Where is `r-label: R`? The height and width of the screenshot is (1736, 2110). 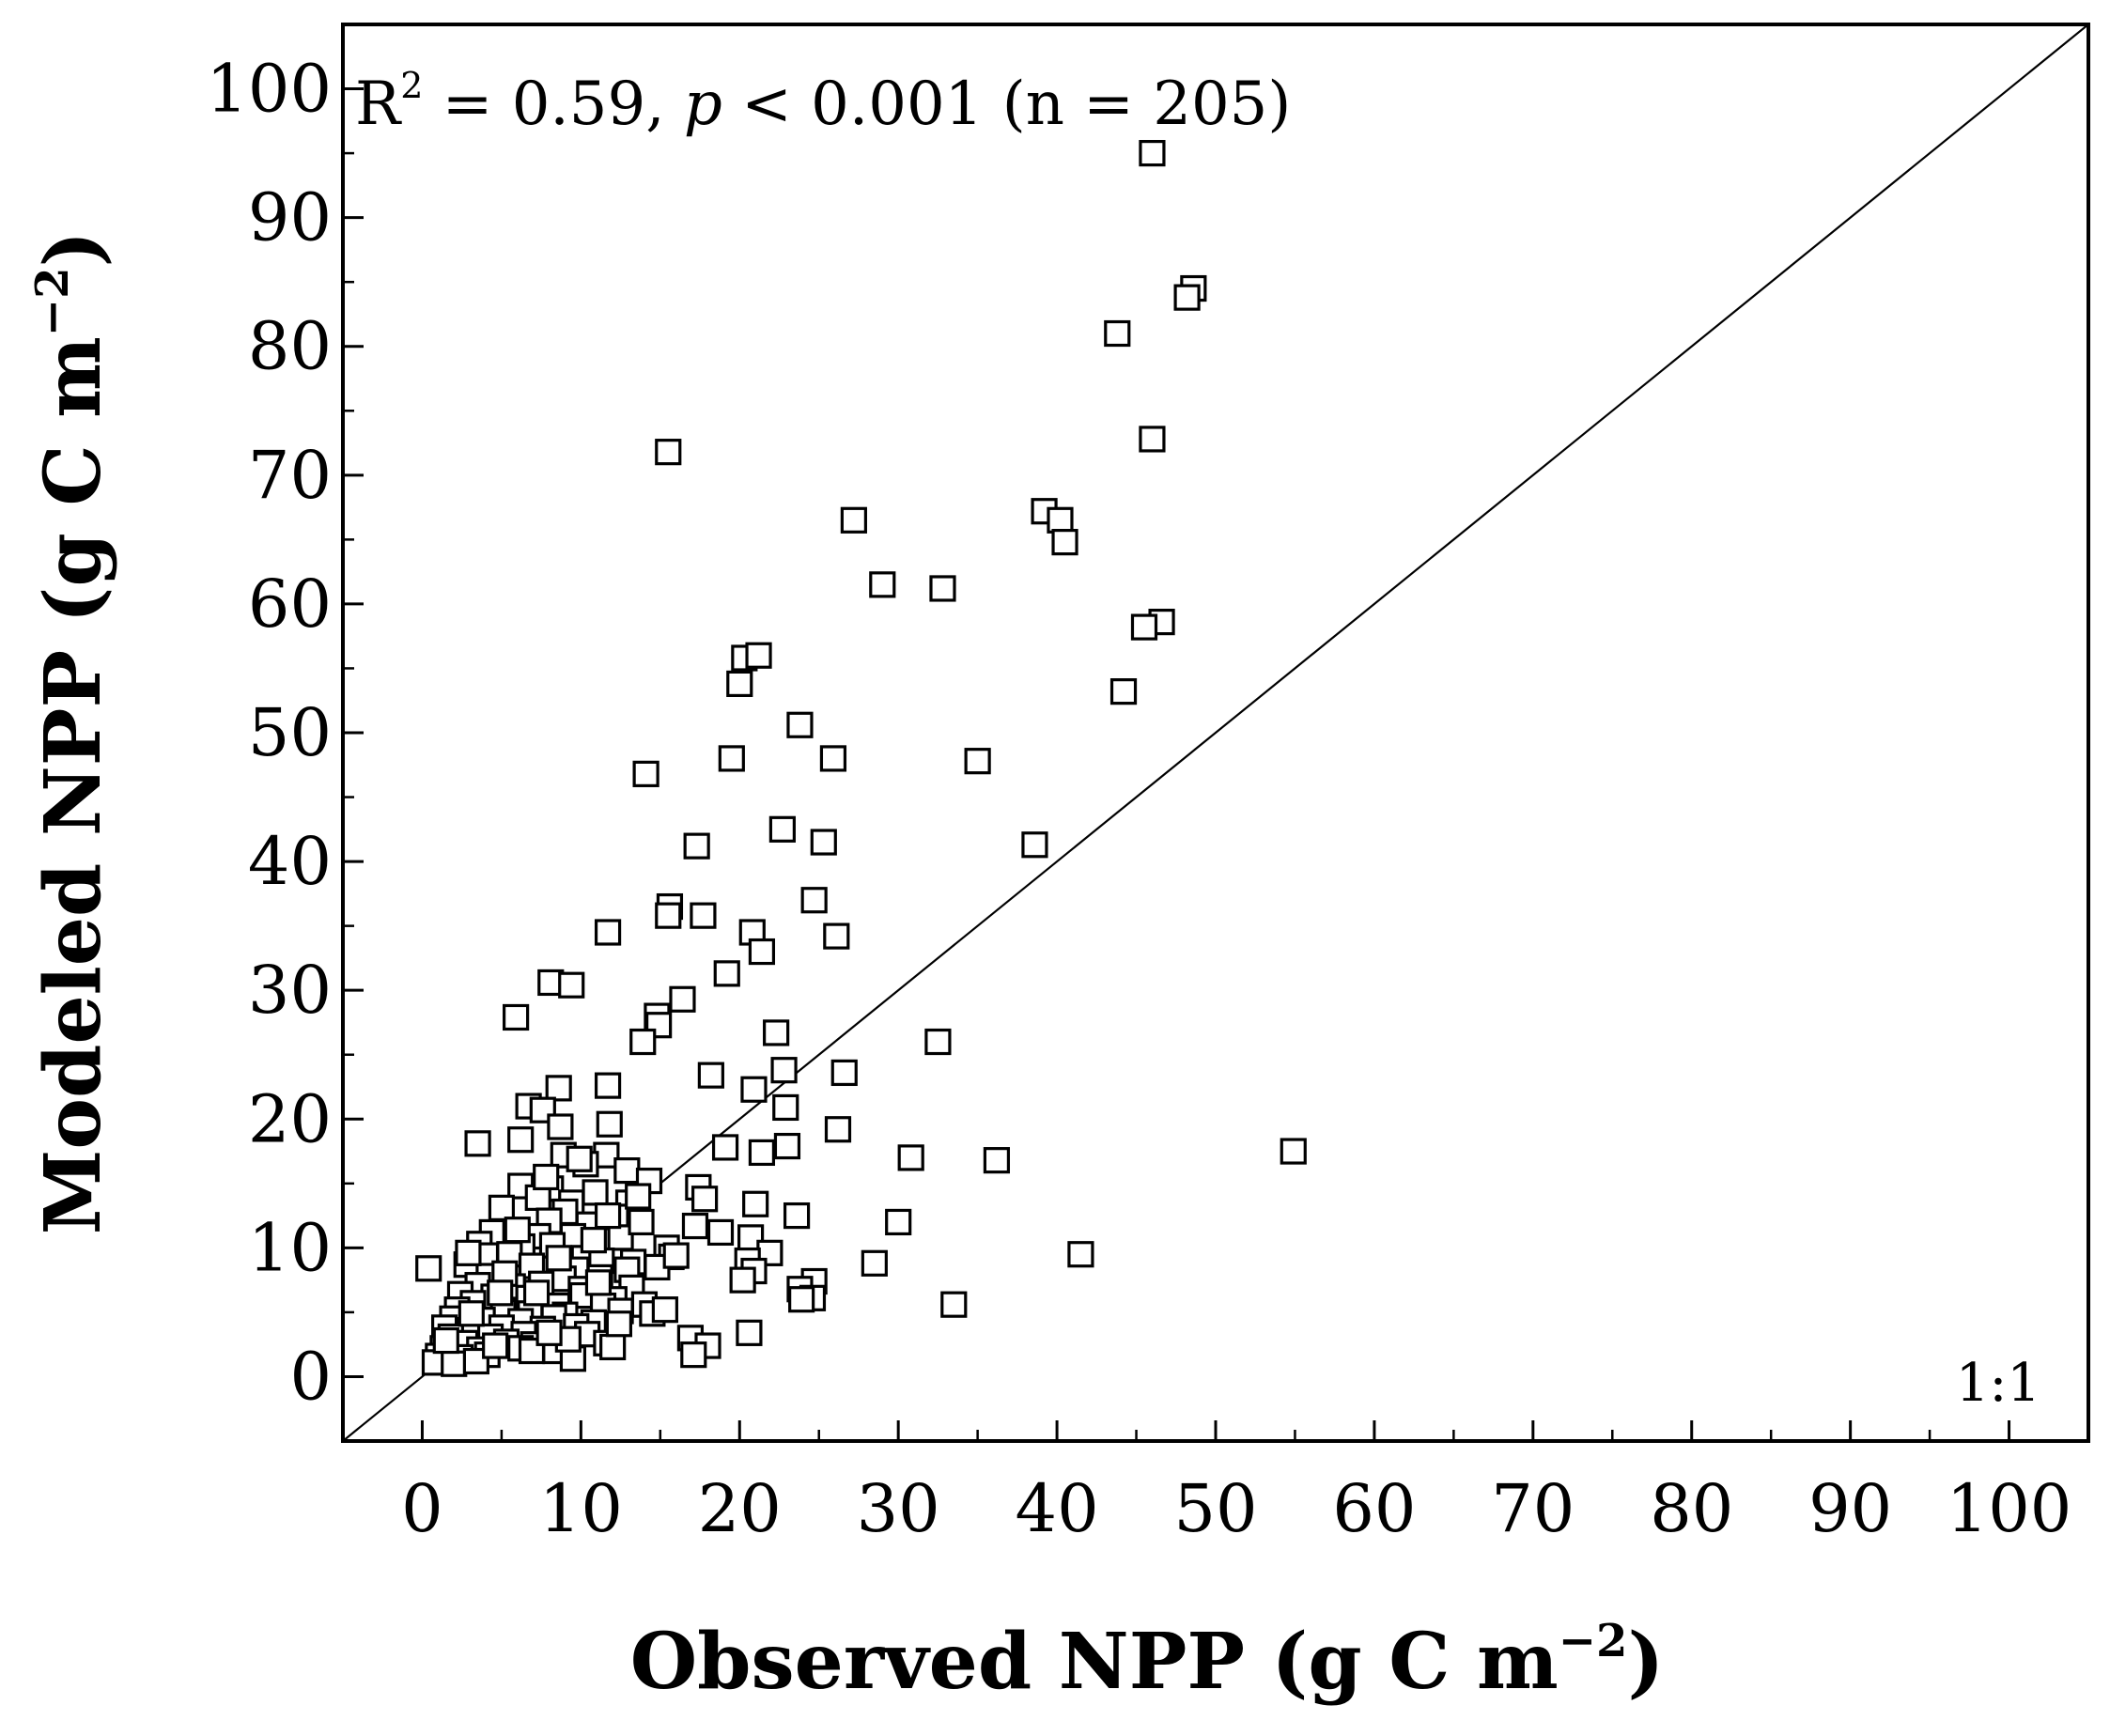 r-label: R is located at coordinates (378, 104).